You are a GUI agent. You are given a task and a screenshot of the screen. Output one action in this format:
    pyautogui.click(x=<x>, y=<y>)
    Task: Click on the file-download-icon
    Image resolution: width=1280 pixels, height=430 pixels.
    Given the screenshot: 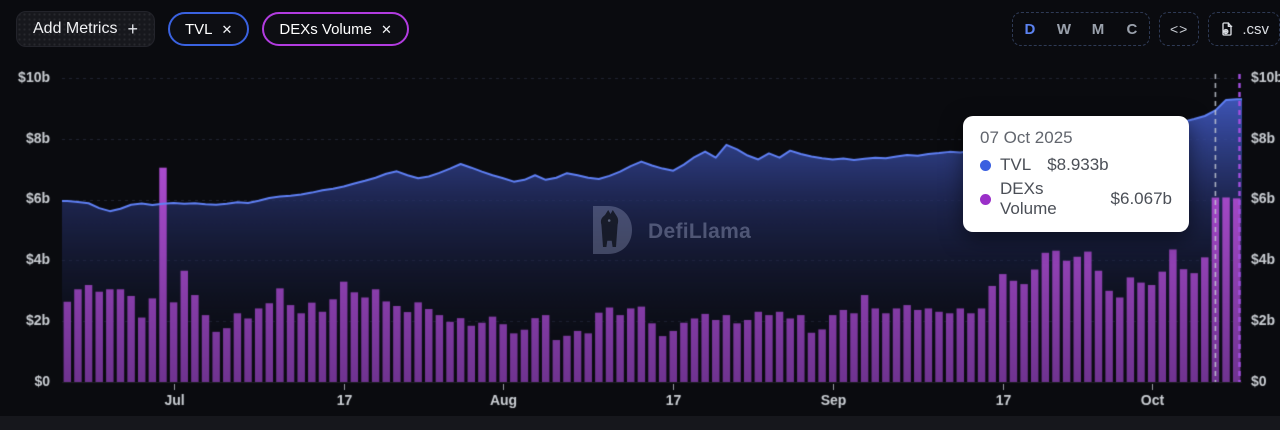 What is the action you would take?
    pyautogui.click(x=1227, y=29)
    